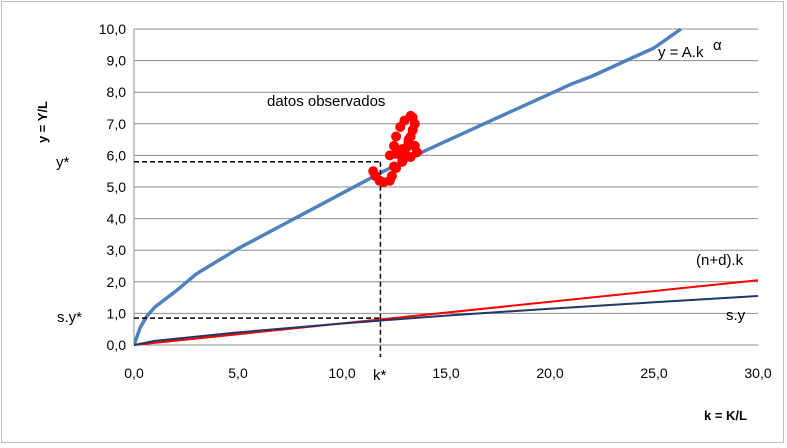  I want to click on y-tick-label: 6,0, so click(117, 155).